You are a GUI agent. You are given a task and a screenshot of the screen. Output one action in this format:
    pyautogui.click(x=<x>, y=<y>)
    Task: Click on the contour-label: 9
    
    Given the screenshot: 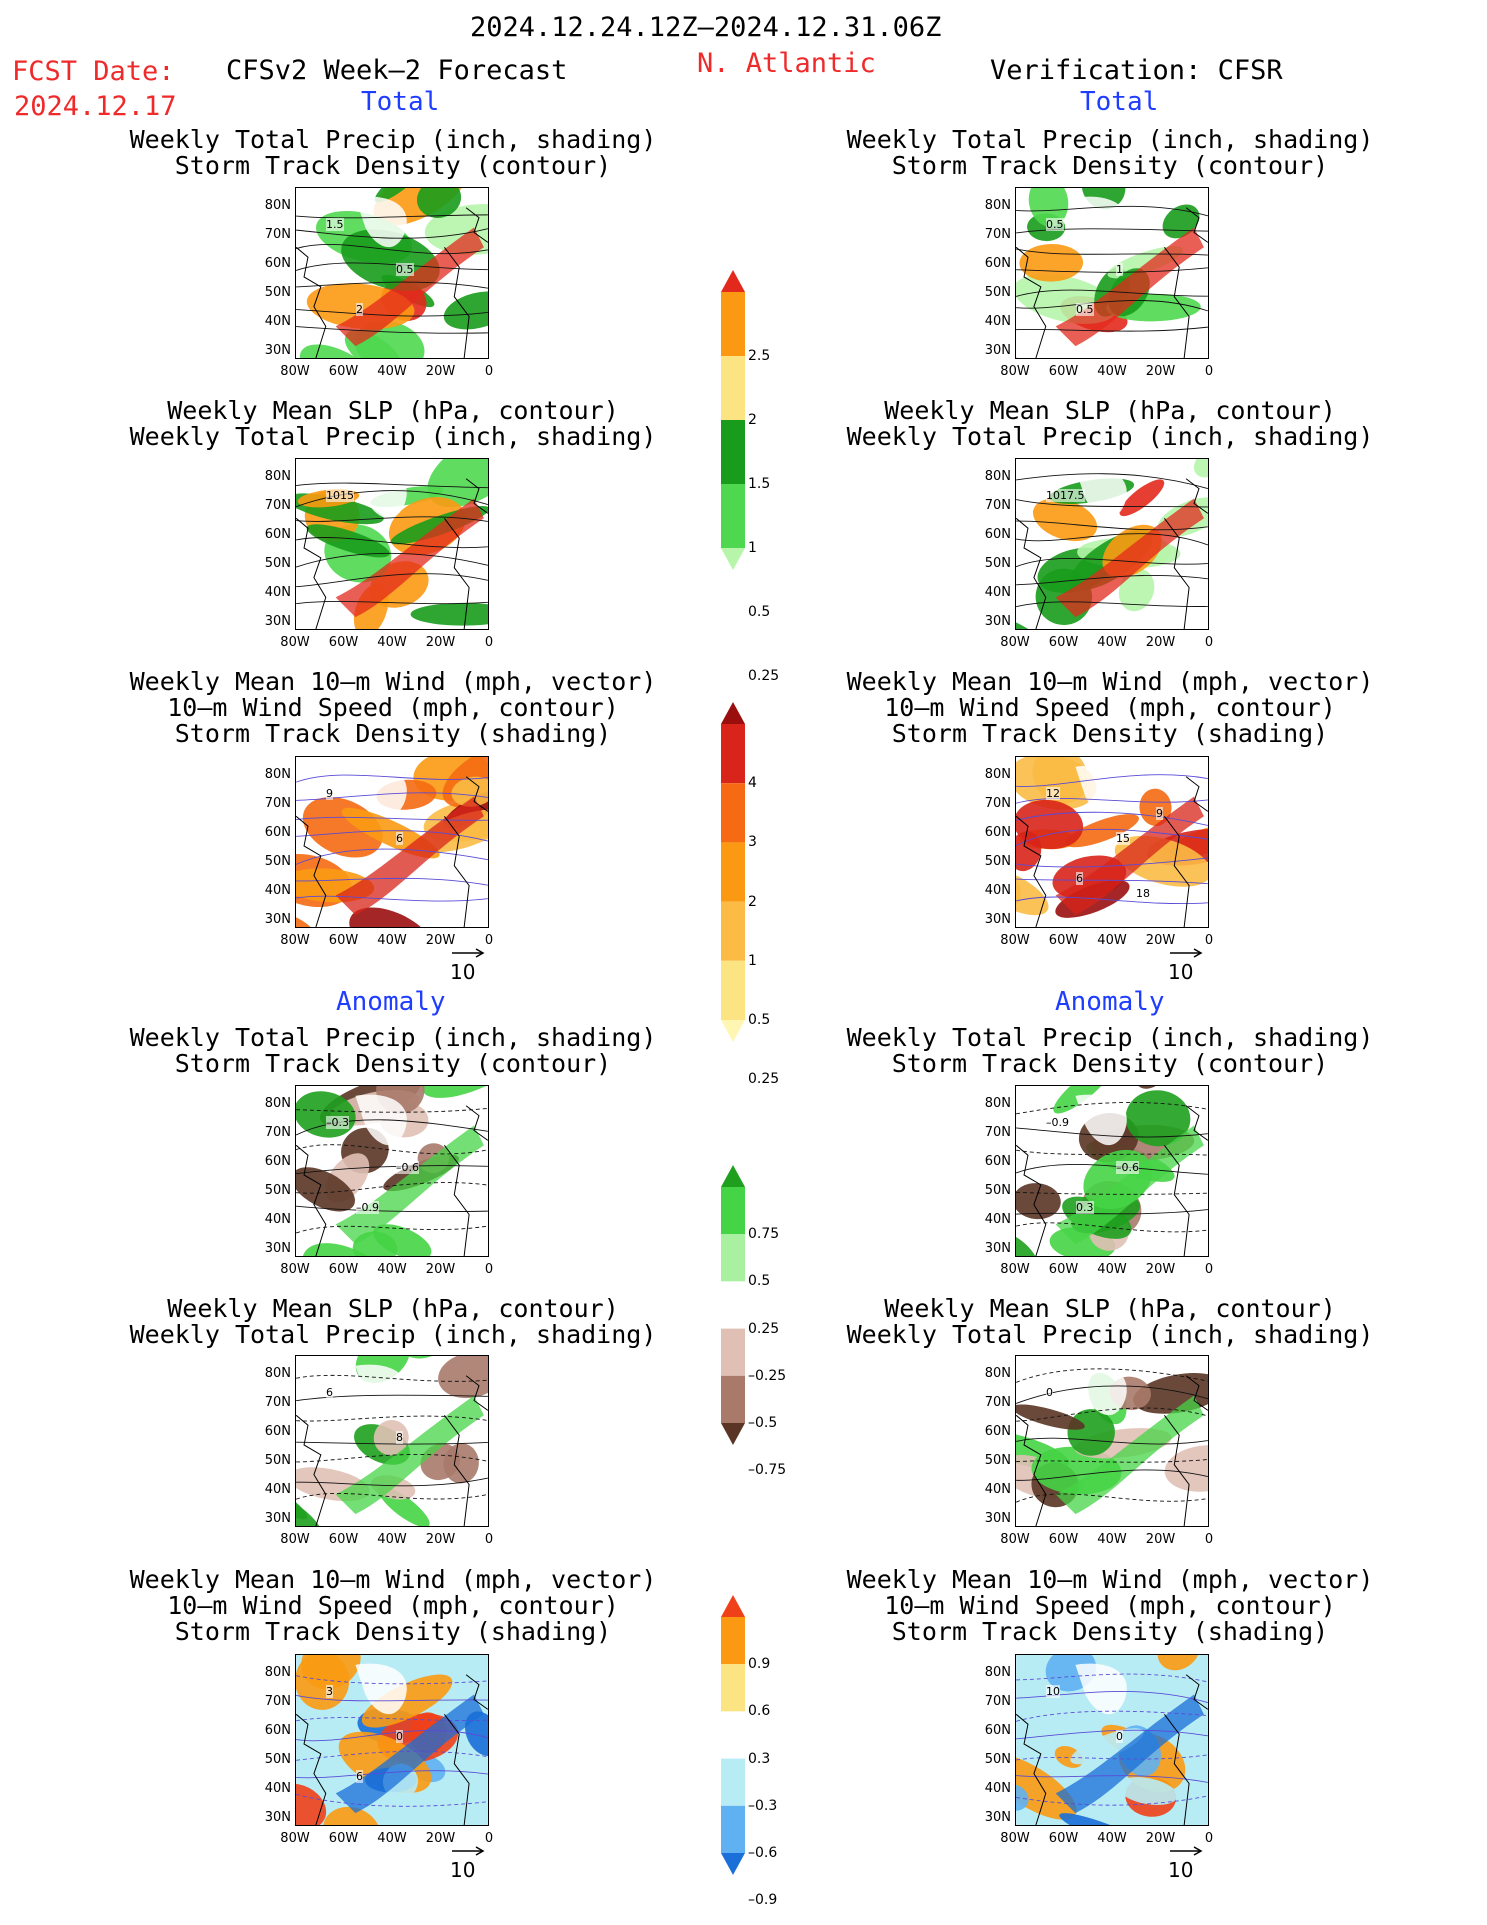 What is the action you would take?
    pyautogui.click(x=1159, y=813)
    